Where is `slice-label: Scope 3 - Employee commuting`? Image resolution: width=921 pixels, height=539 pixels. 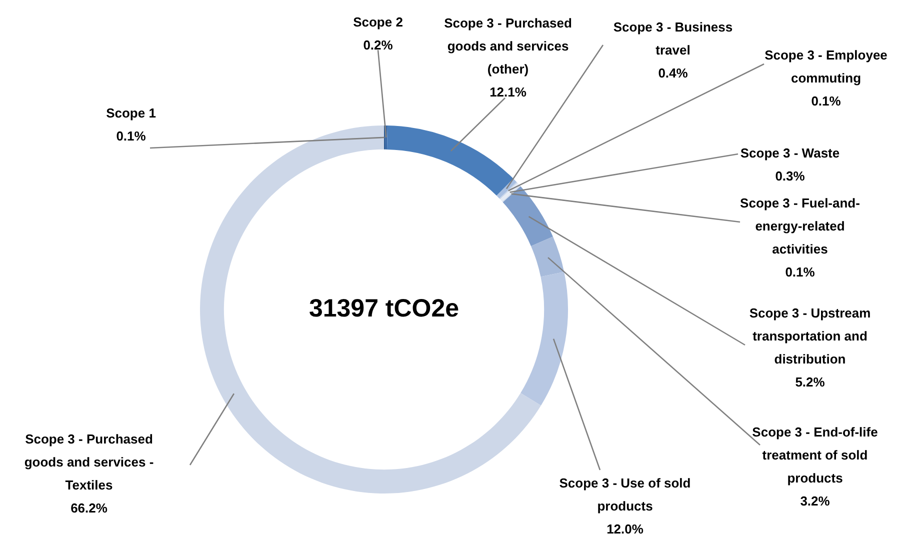 slice-label: Scope 3 - Employee commuting is located at coordinates (826, 67).